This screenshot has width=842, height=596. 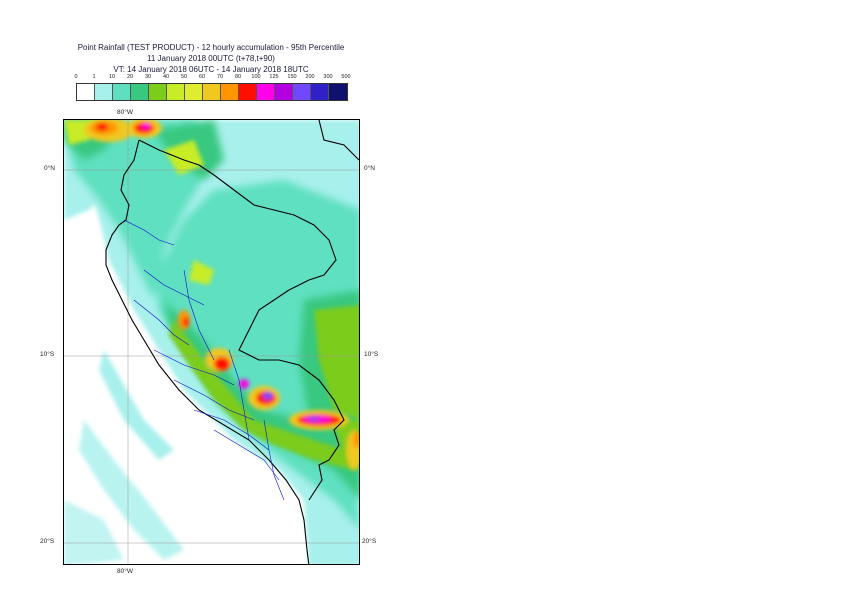 I want to click on region-borders, so click(x=204, y=360).